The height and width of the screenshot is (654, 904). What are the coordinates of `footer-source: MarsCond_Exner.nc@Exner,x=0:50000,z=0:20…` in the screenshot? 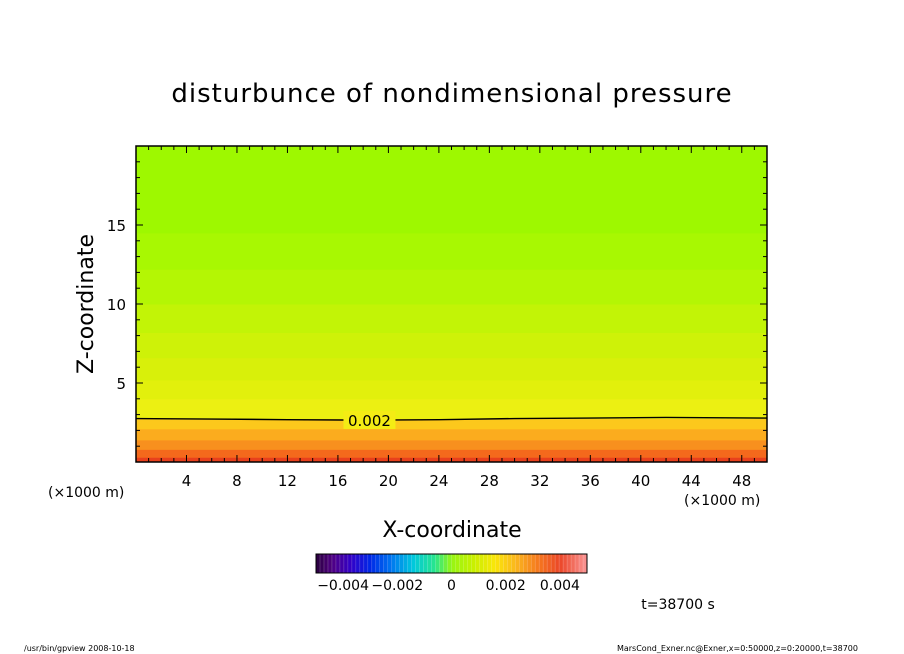 It's located at (737, 648).